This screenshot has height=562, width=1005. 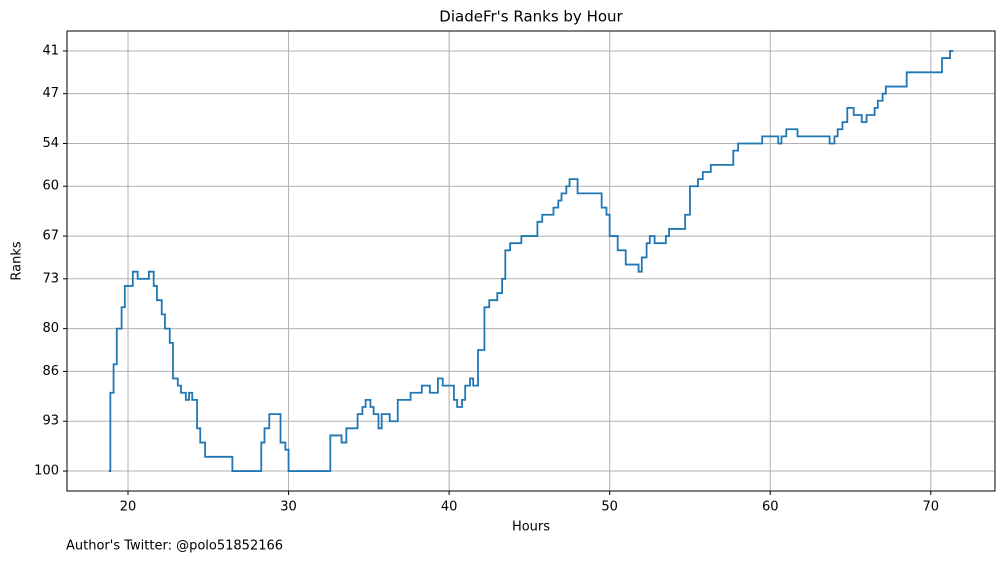 What do you see at coordinates (50, 421) in the screenshot?
I see `y-tick-label: 93` at bounding box center [50, 421].